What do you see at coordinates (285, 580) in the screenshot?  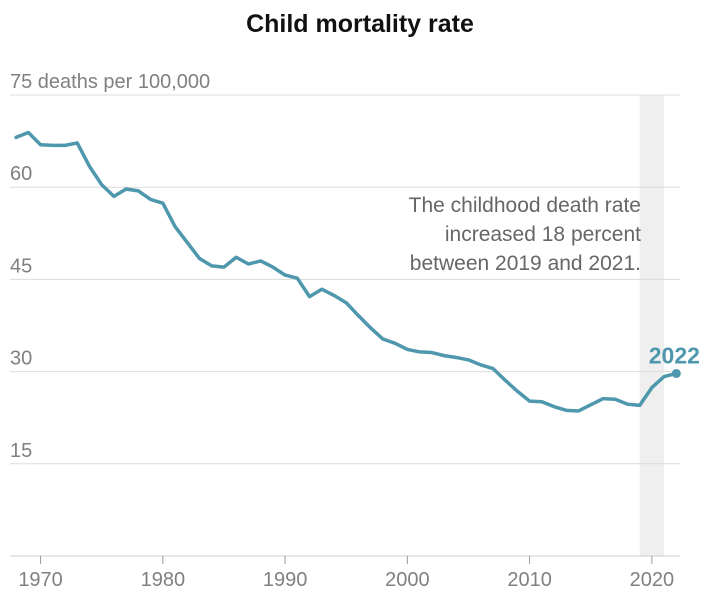 I see `x-tick-label-1990: 1990` at bounding box center [285, 580].